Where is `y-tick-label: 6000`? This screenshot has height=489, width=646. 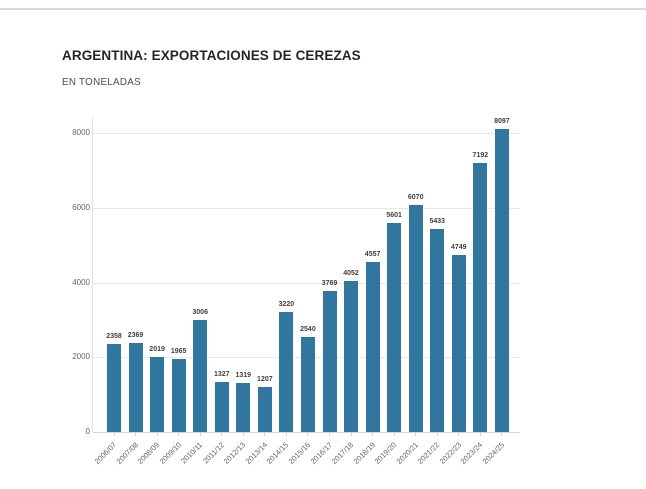 y-tick-label: 6000 is located at coordinates (81, 207).